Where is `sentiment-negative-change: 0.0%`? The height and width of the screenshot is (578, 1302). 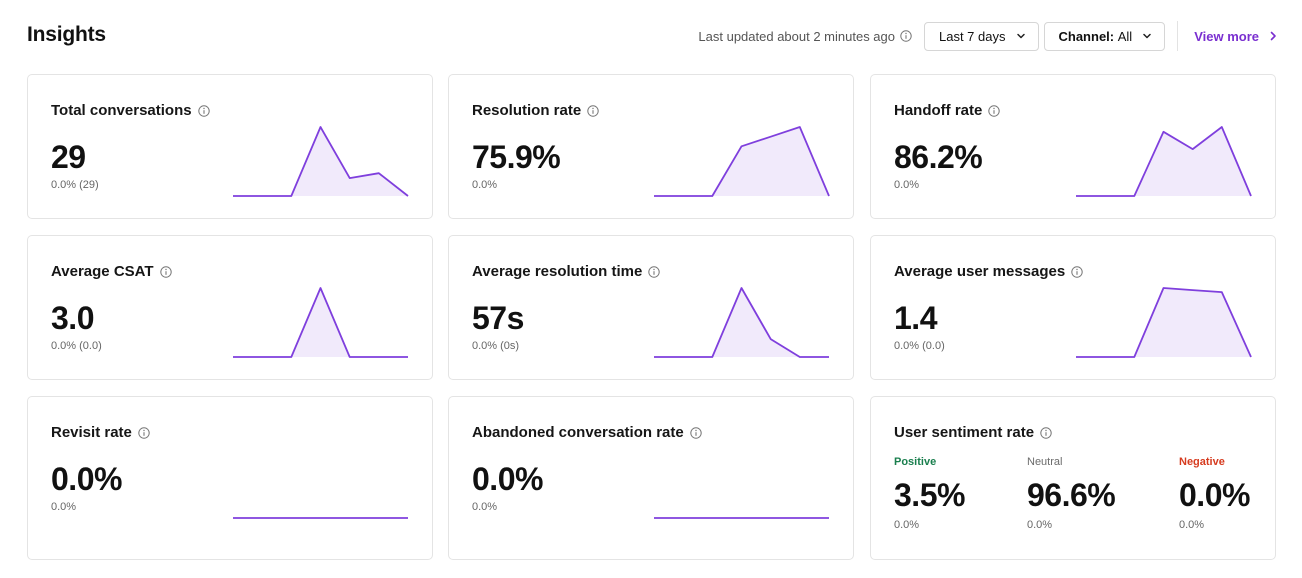 sentiment-negative-change: 0.0% is located at coordinates (1192, 525).